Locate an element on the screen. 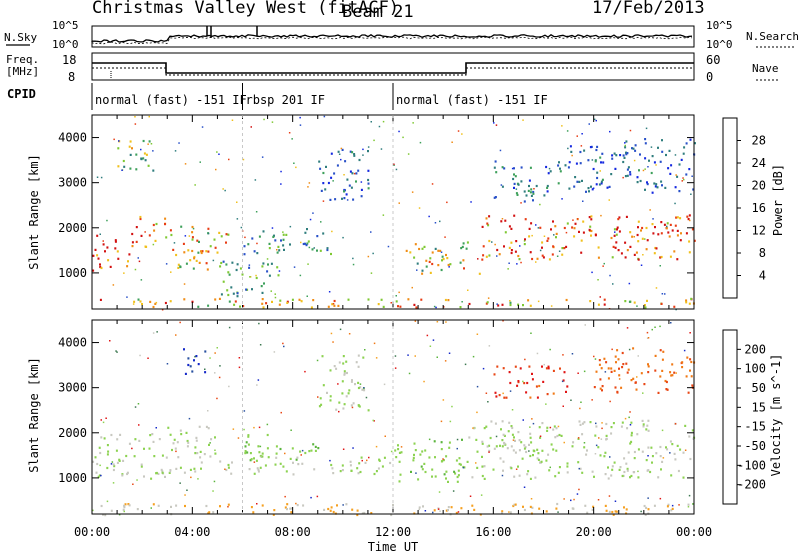  freq-strip: Freq. [MHz] 18 8 60 0 Nave is located at coordinates (393, 68).